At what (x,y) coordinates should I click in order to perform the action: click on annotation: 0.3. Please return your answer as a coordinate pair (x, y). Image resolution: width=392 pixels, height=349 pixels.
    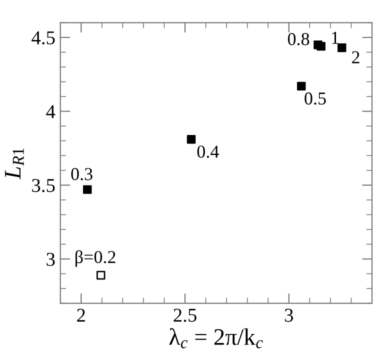
    Looking at the image, I should click on (81, 174).